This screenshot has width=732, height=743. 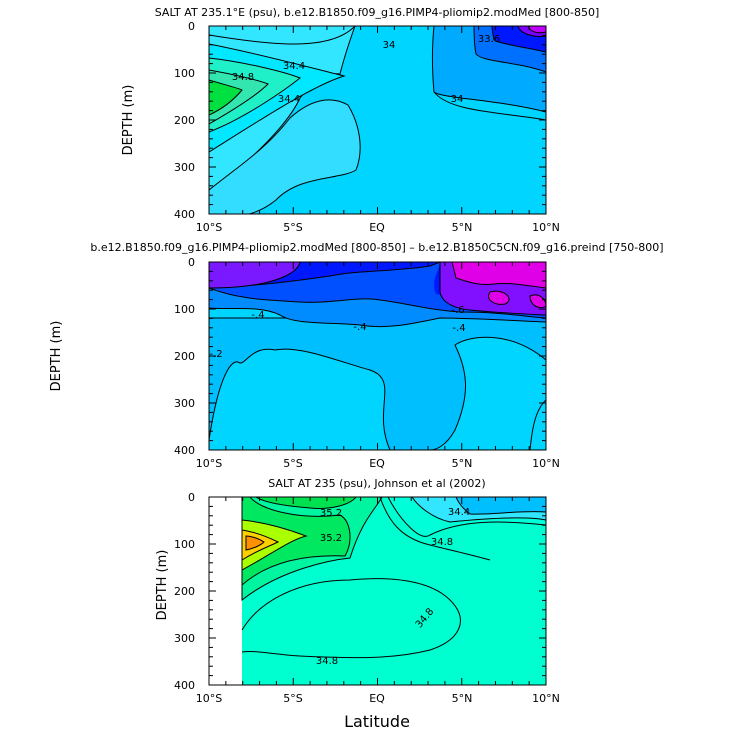 I want to click on p1-clabel-0: 34.4, so click(x=294, y=66).